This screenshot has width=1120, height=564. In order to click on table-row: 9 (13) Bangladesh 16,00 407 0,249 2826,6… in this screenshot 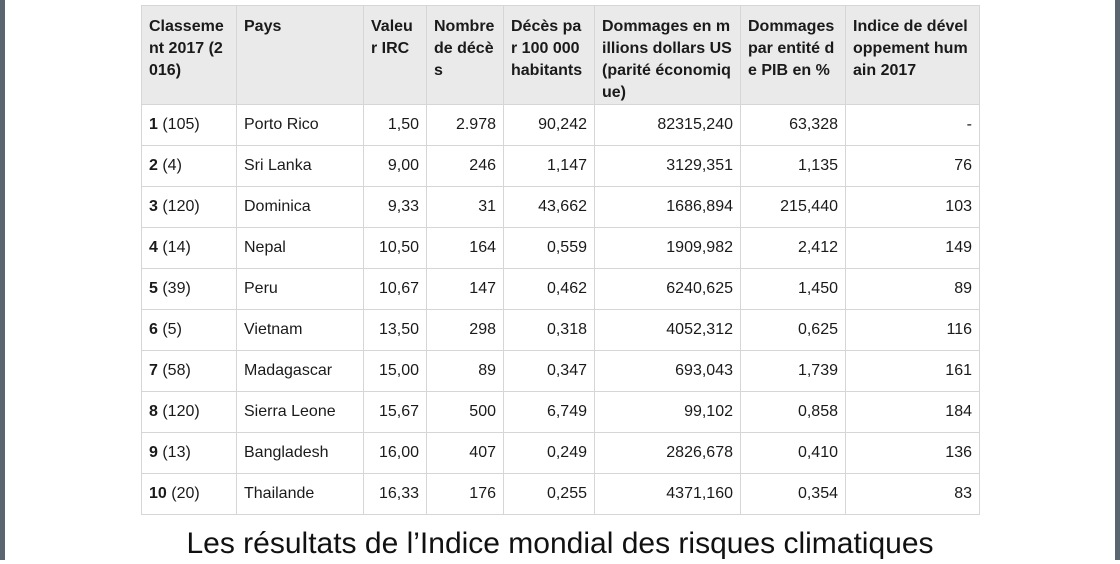, I will do `click(560, 453)`.